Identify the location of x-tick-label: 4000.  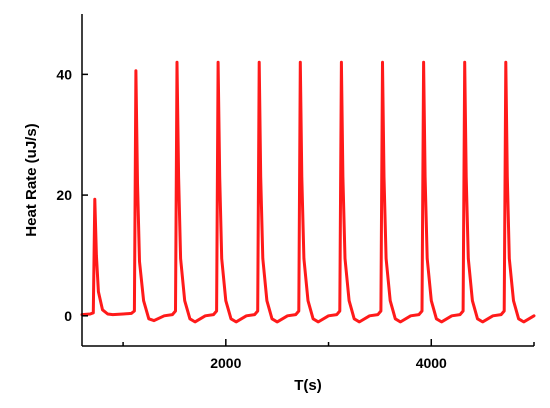
(431, 363).